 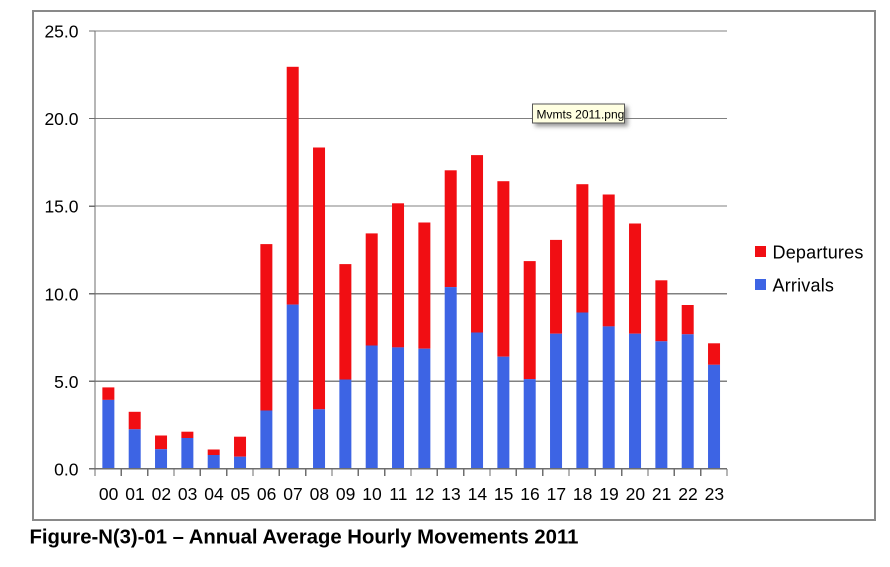 What do you see at coordinates (608, 494) in the screenshot?
I see `svg-text: 19` at bounding box center [608, 494].